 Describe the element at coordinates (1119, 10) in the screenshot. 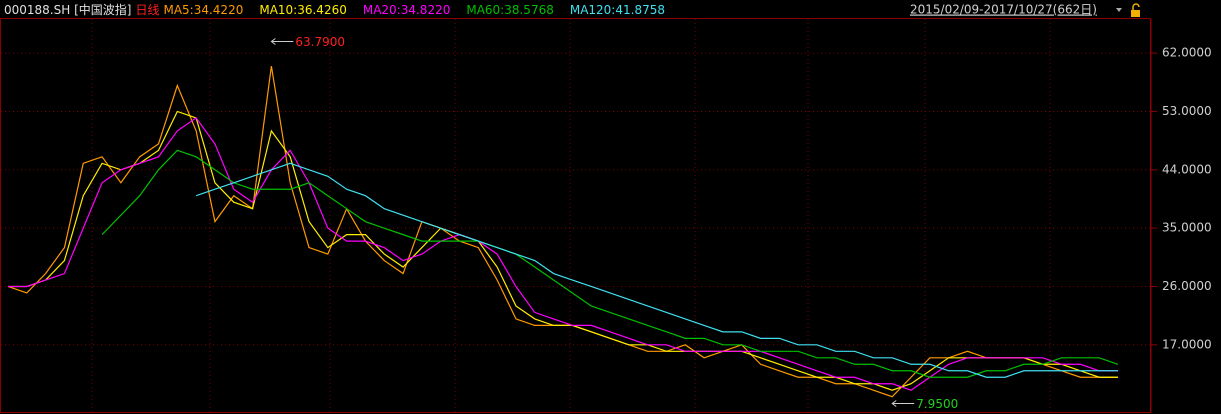

I see `dropdown-arrow` at that location.